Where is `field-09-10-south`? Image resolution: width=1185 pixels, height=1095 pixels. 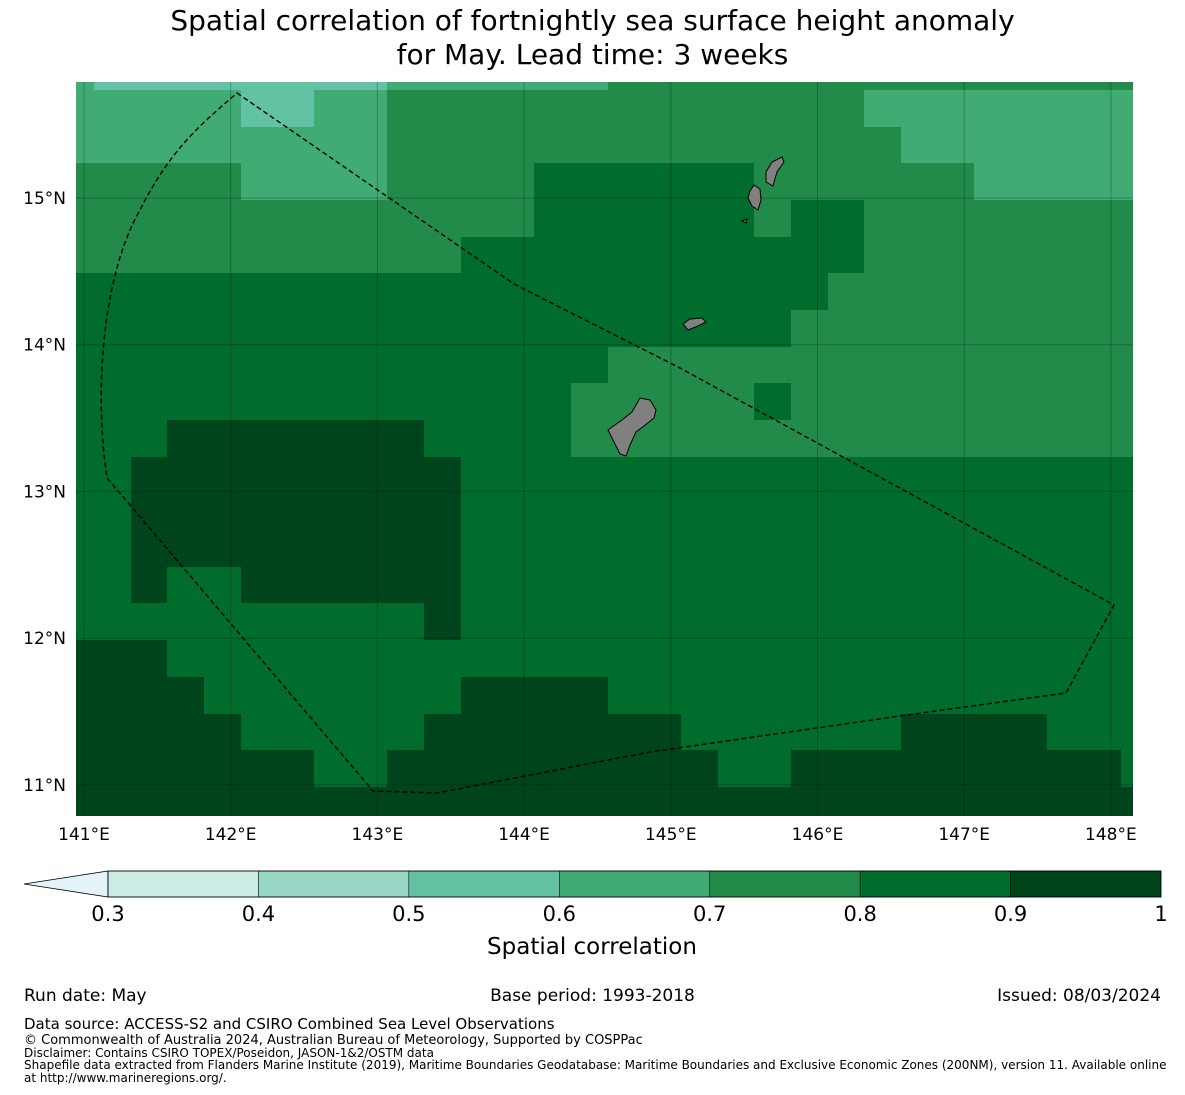
field-09-10-south is located at coordinates (604, 728).